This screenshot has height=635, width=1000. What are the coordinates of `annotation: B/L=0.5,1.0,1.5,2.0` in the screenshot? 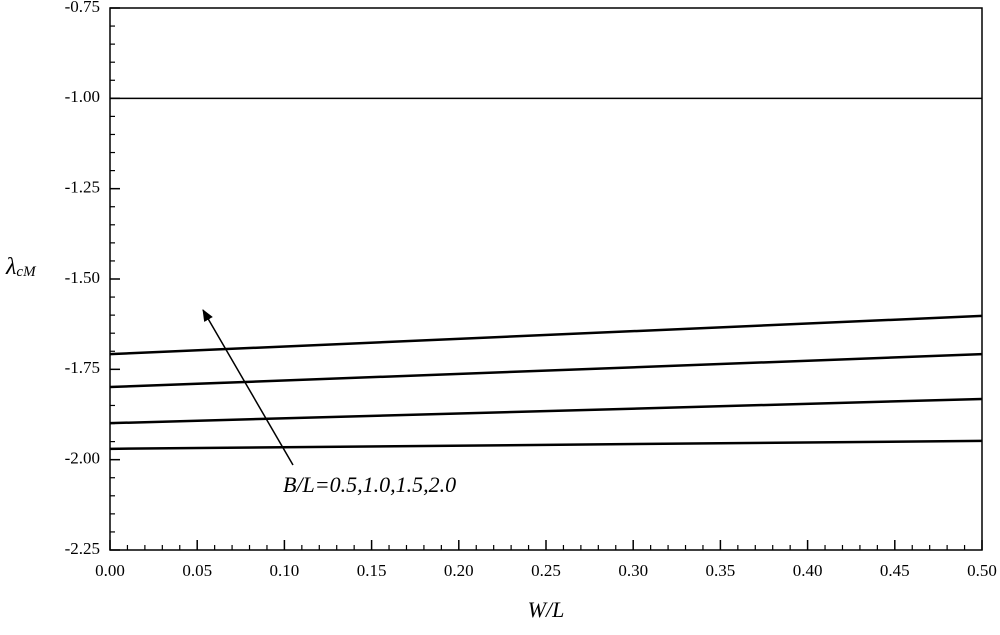 It's located at (369, 484).